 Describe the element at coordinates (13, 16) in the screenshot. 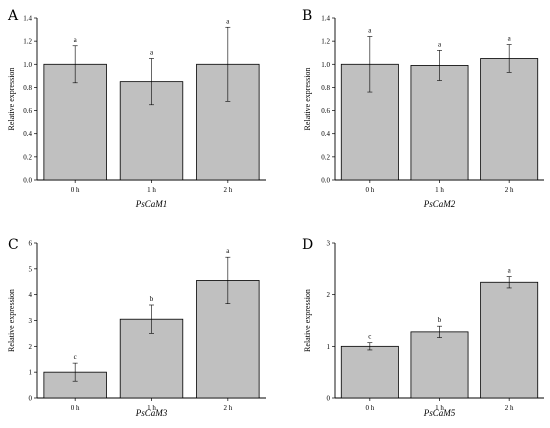

I see `panel-letter: A` at that location.